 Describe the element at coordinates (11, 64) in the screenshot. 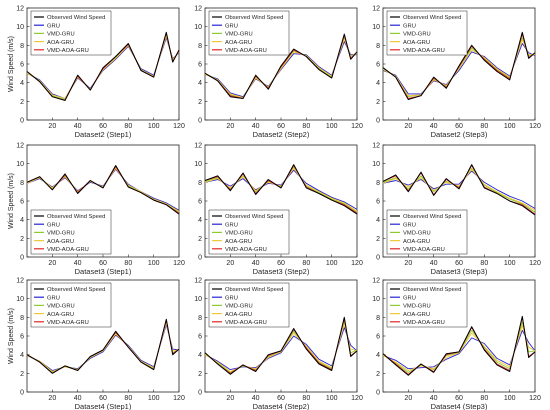

I see `y-axis-label: Wind Speed (m/s)` at that location.